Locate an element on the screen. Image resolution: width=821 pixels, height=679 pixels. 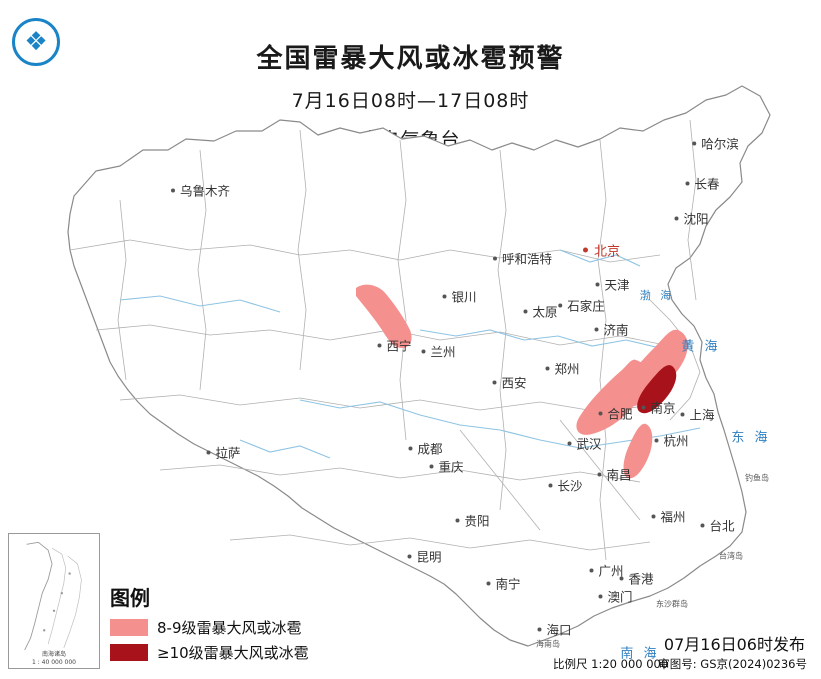
city-label-capital: 北京 is located at coordinates (601, 250).